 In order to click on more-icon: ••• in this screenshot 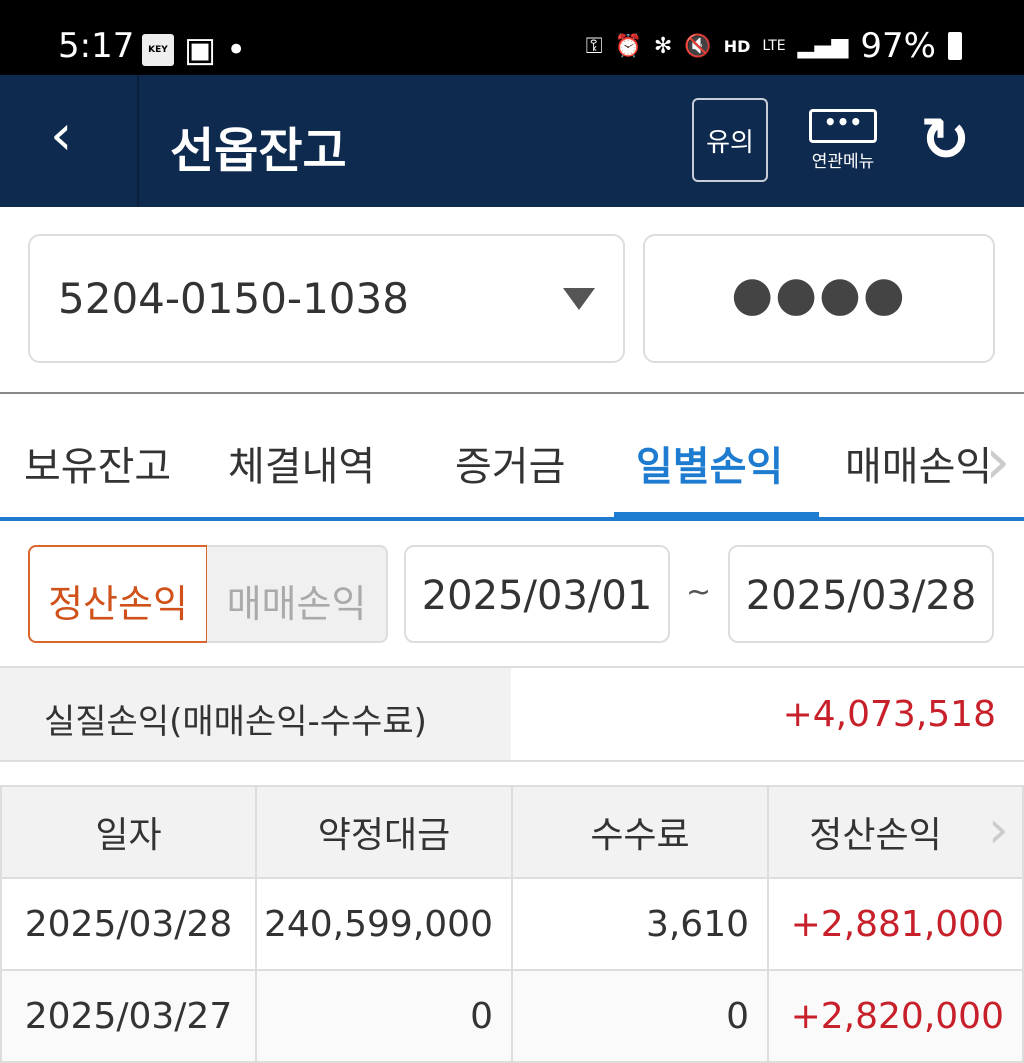, I will do `click(843, 126)`.